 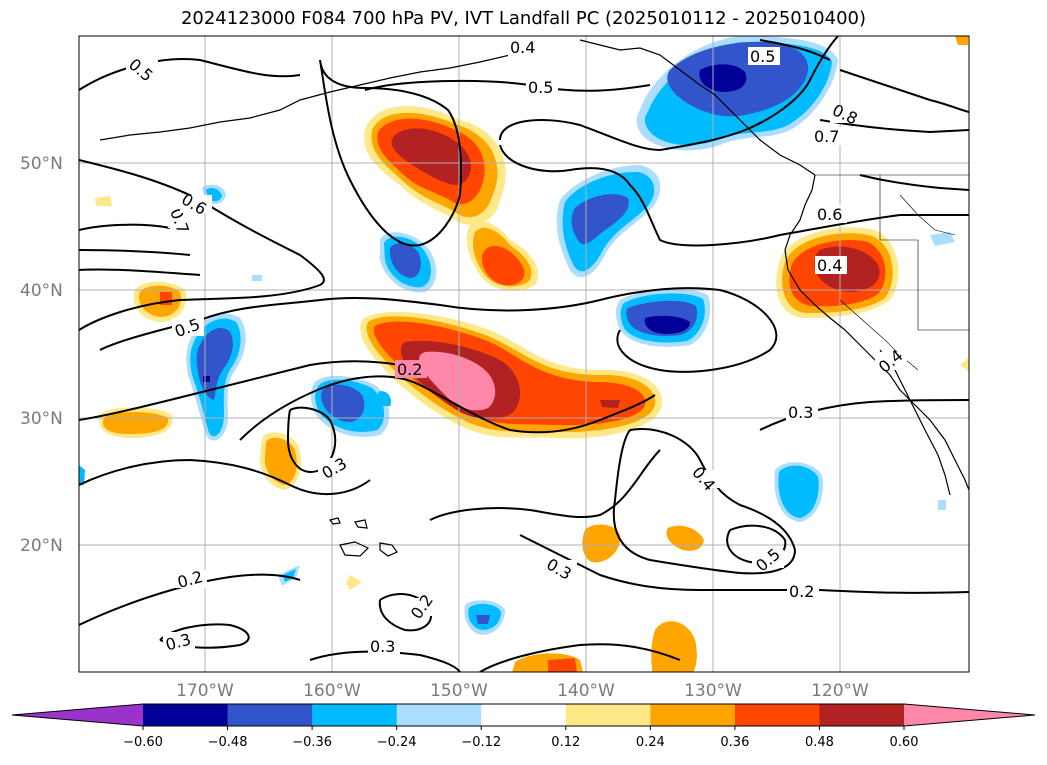 I want to click on lon-label: 150°W, so click(x=459, y=691).